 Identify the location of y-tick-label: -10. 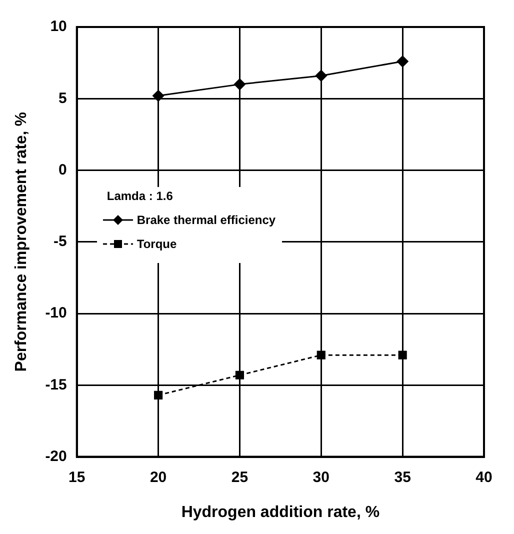
(56, 313).